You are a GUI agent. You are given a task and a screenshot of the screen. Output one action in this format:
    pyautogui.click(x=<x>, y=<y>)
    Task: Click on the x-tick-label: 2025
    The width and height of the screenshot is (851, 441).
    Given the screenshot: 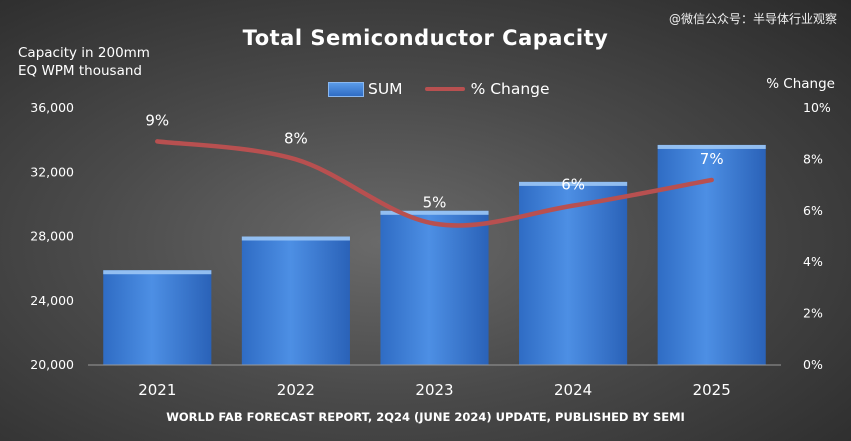 What is the action you would take?
    pyautogui.click(x=712, y=390)
    